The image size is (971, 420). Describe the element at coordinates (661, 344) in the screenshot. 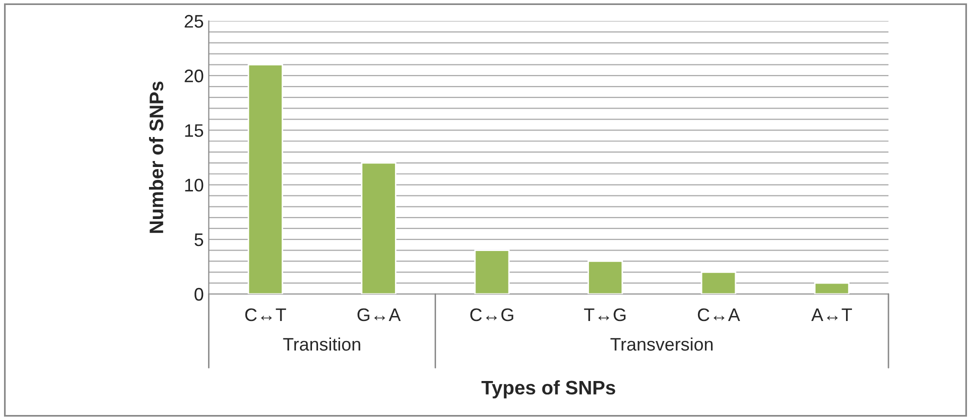

I see `text: Transversion` at that location.